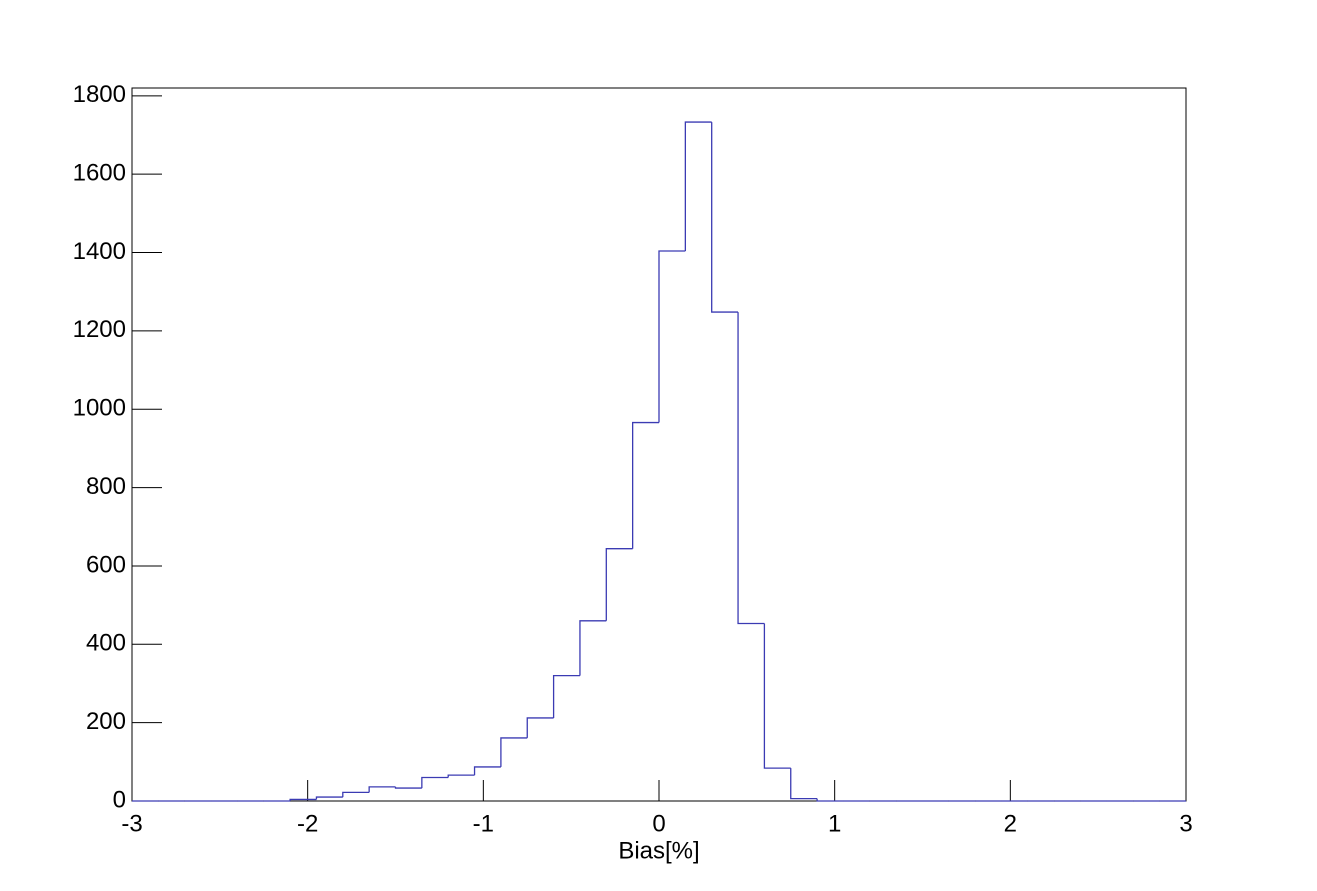  I want to click on y-tick-label: 1200, so click(99, 329).